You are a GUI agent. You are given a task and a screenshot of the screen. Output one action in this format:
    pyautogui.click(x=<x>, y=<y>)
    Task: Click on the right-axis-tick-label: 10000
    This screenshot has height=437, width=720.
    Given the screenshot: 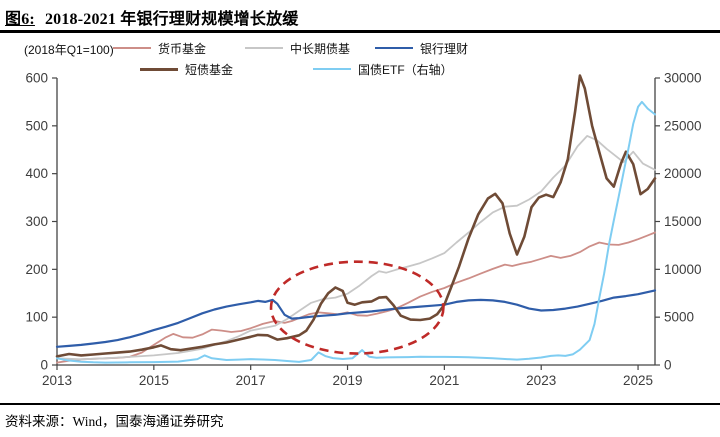 What is the action you would take?
    pyautogui.click(x=683, y=269)
    